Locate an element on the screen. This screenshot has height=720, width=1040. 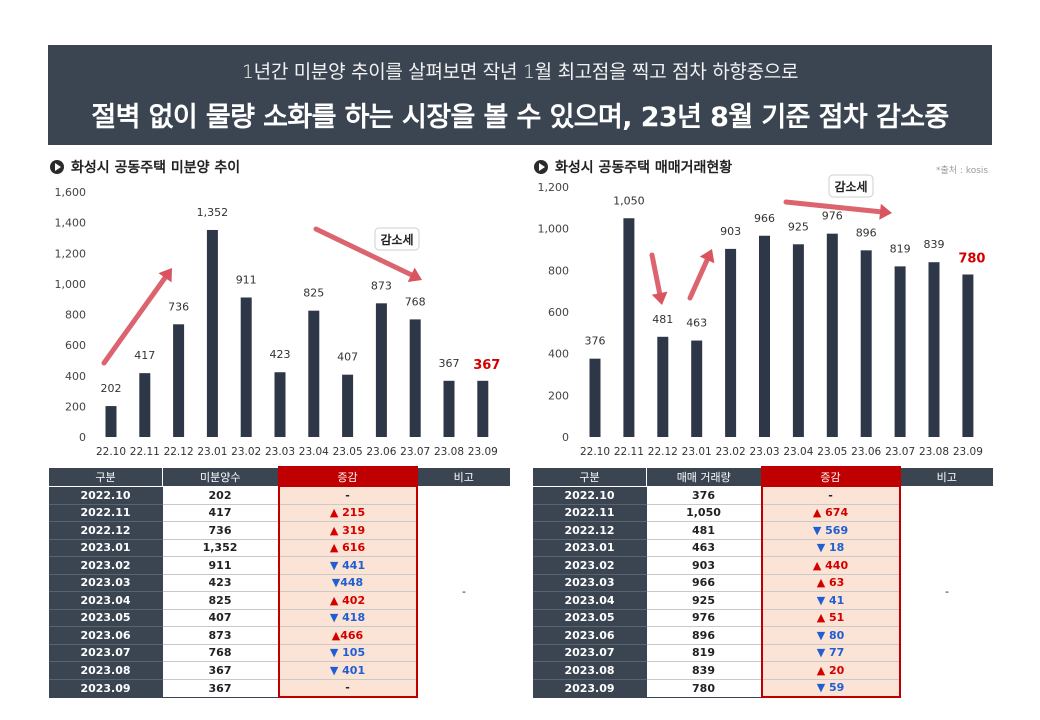
x-tick-label: 23.08 is located at coordinates (934, 452).